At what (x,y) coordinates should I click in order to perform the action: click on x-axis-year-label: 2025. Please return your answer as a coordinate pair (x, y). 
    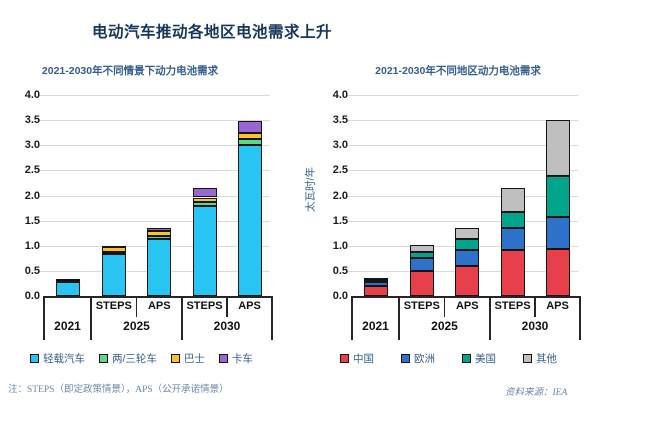
    Looking at the image, I should click on (136, 326).